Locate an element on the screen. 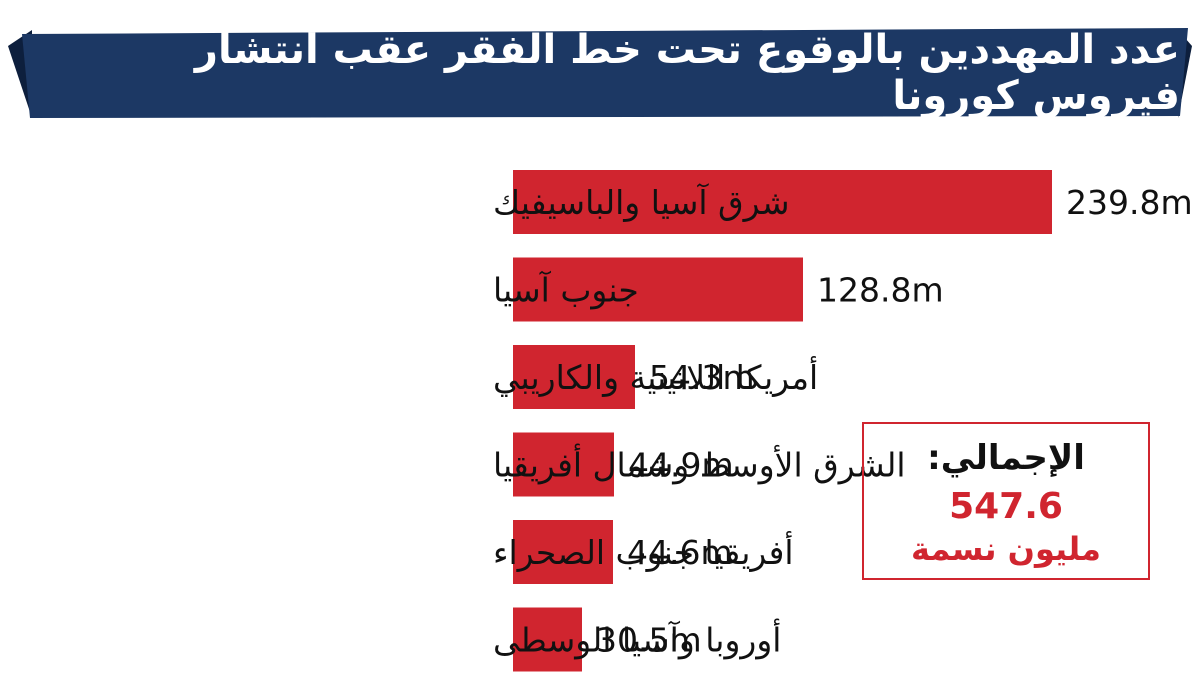  category-label-4: أفريقيا جنوب الصحراء is located at coordinates (643, 551).